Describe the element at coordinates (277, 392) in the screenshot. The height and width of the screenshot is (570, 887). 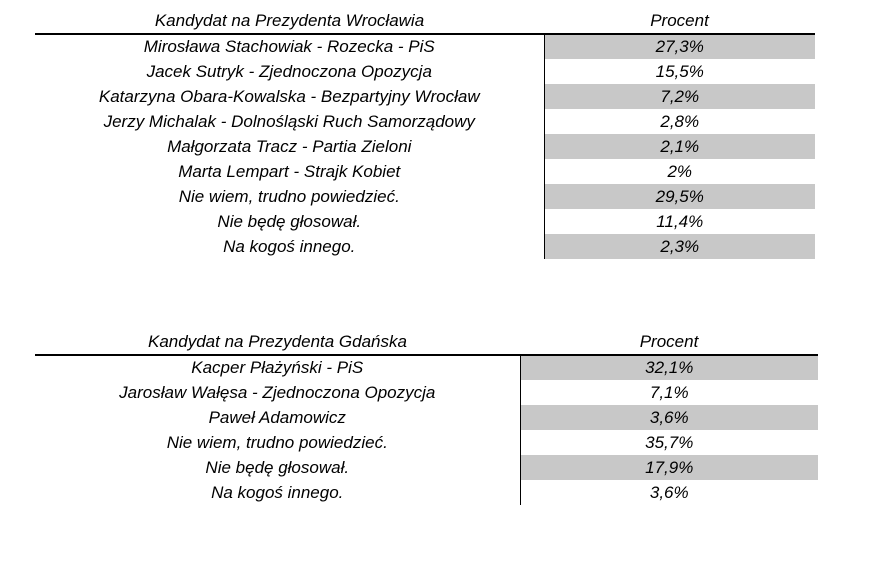
I see `candidate-cell: Jarosław Wałęsa - Zjednoczona Opozycja` at that location.